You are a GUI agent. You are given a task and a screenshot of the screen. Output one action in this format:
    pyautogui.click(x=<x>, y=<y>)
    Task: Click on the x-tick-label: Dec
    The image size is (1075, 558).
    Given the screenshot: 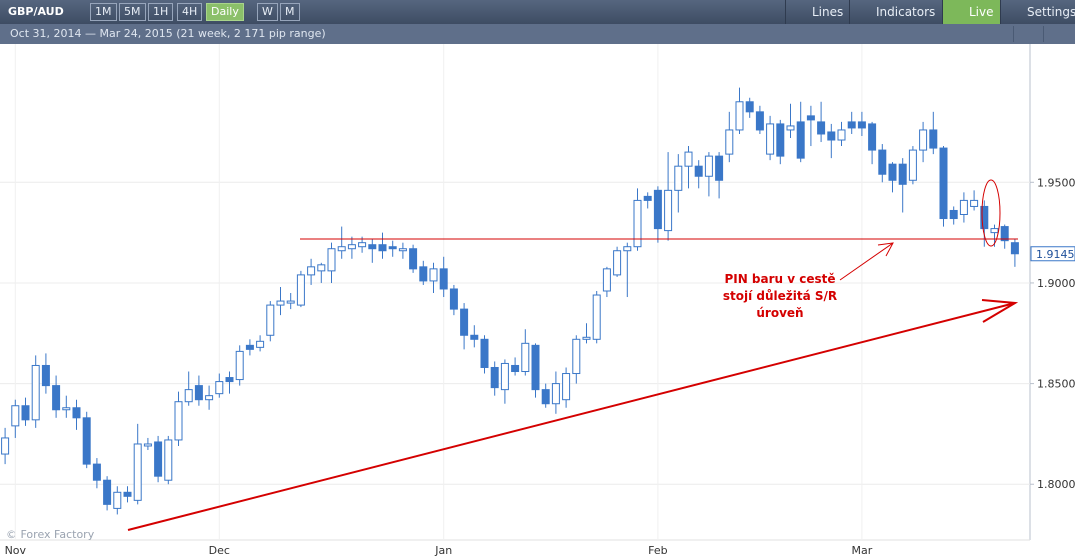 What is the action you would take?
    pyautogui.click(x=219, y=550)
    